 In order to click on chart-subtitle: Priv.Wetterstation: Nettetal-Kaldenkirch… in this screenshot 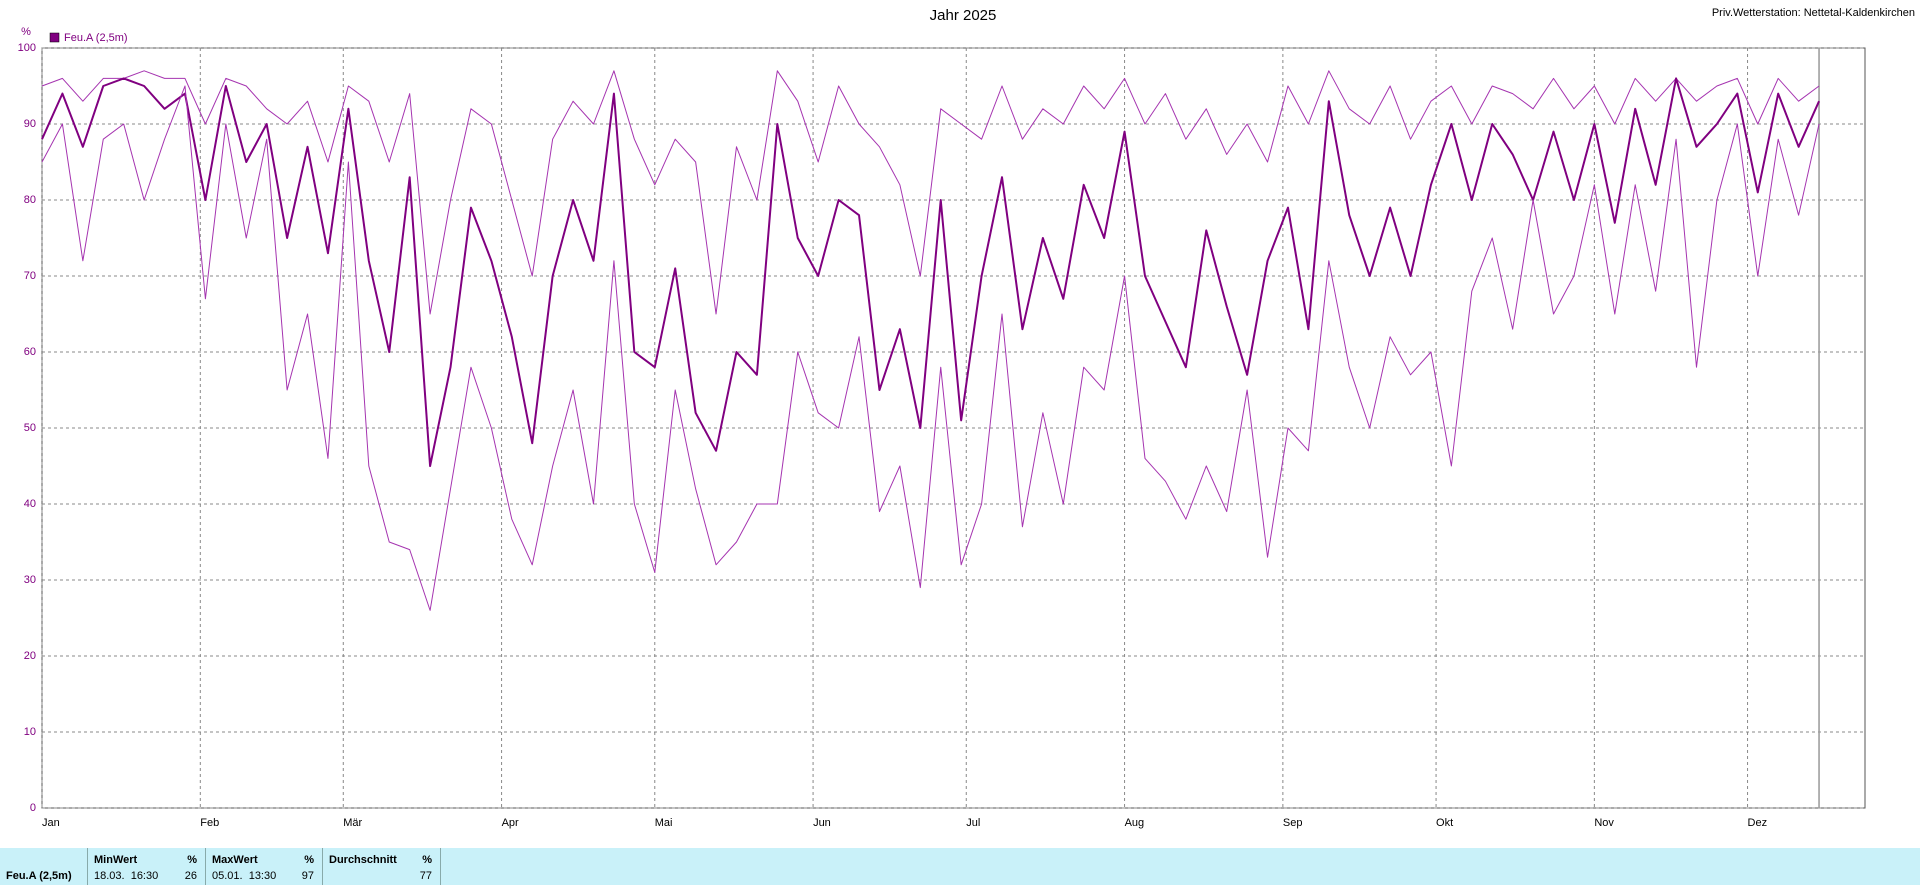, I will do `click(1813, 13)`.